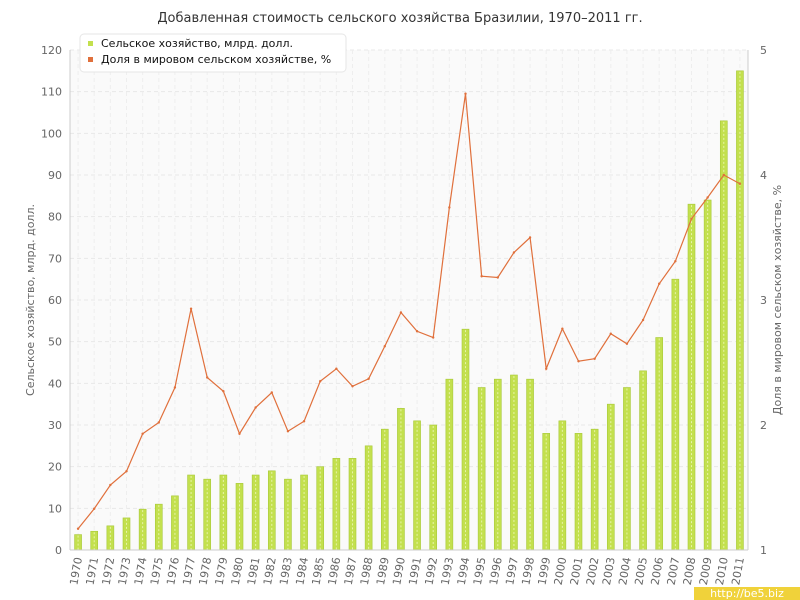  What do you see at coordinates (55, 342) in the screenshot?
I see `y-tick-label: 50` at bounding box center [55, 342].